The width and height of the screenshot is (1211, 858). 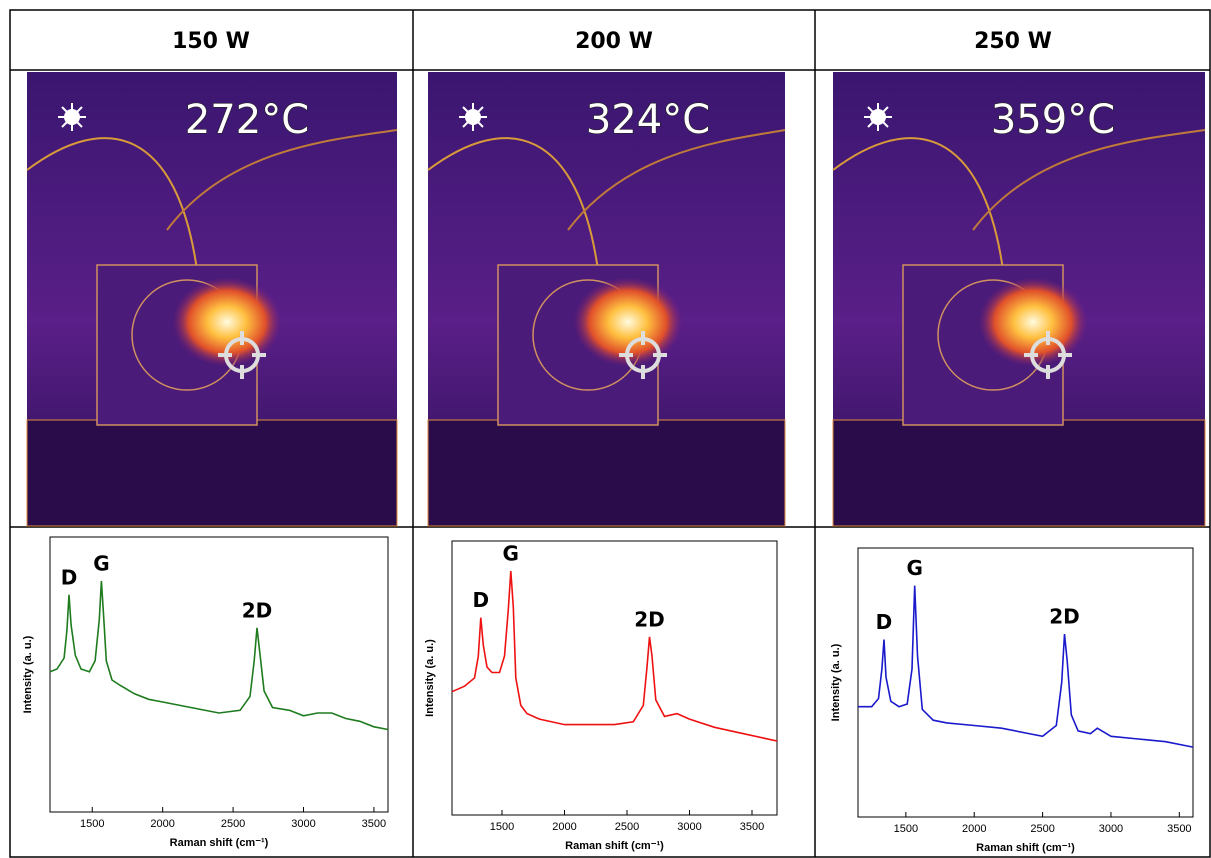 I want to click on temperature-reading: 272°C, so click(x=247, y=120).